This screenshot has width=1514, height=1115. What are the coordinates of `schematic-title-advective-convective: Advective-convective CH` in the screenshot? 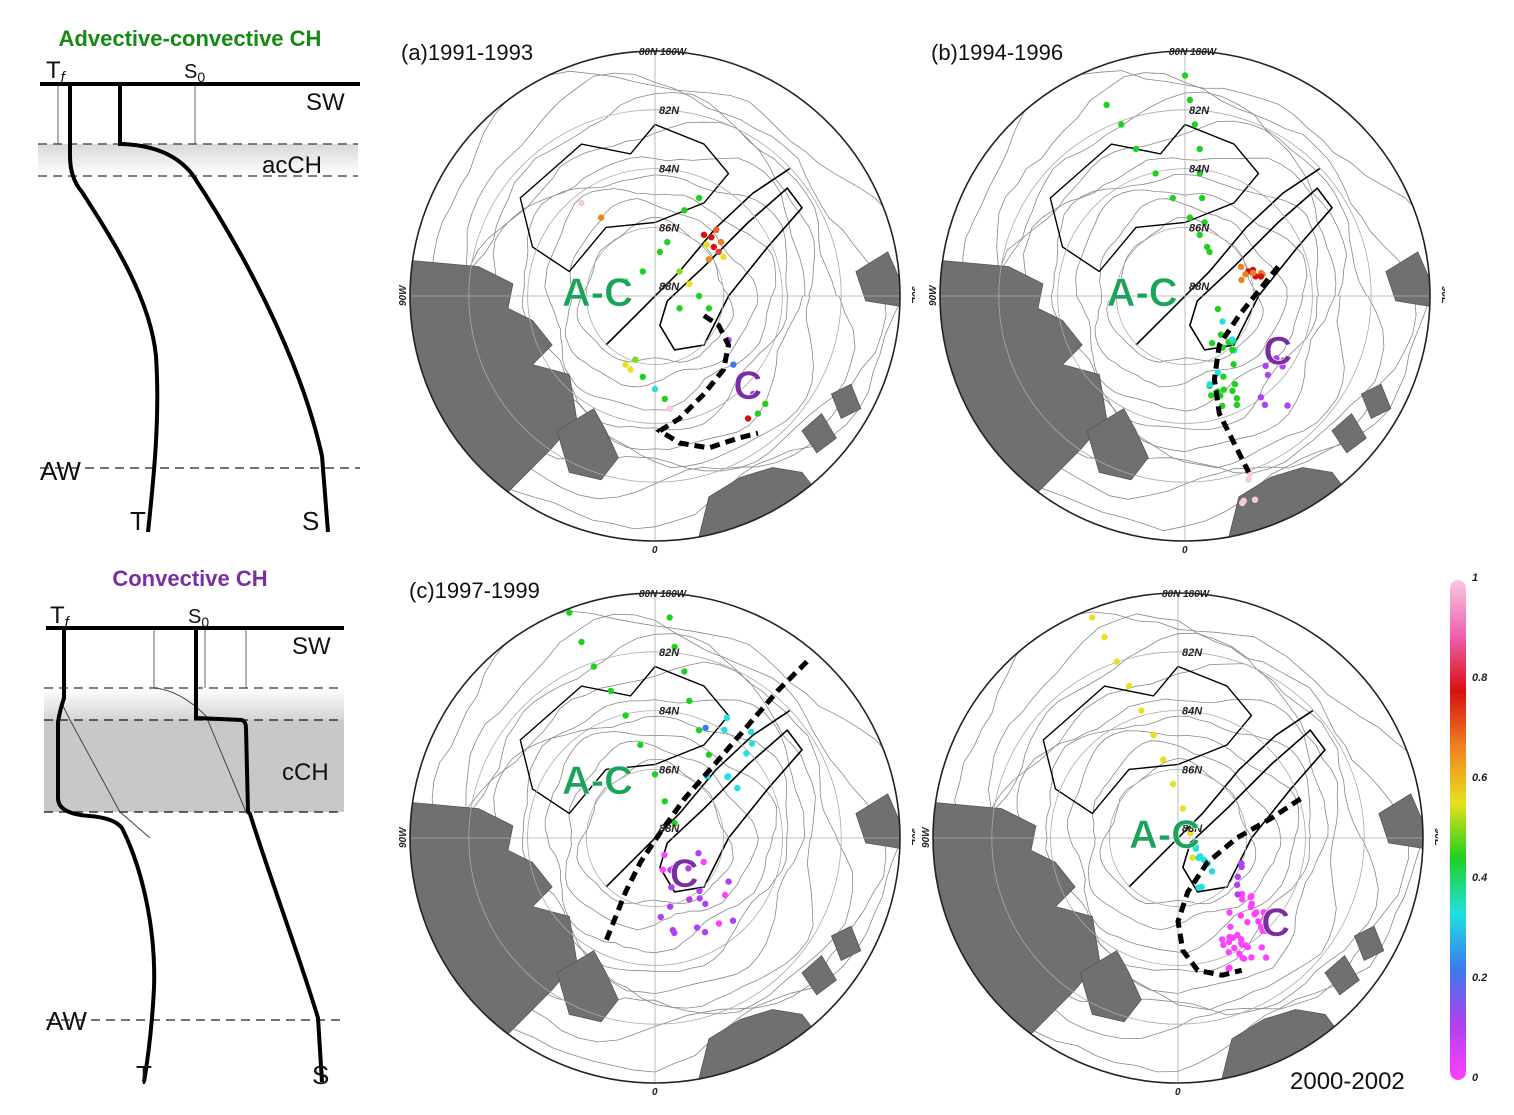 It's located at (190, 38).